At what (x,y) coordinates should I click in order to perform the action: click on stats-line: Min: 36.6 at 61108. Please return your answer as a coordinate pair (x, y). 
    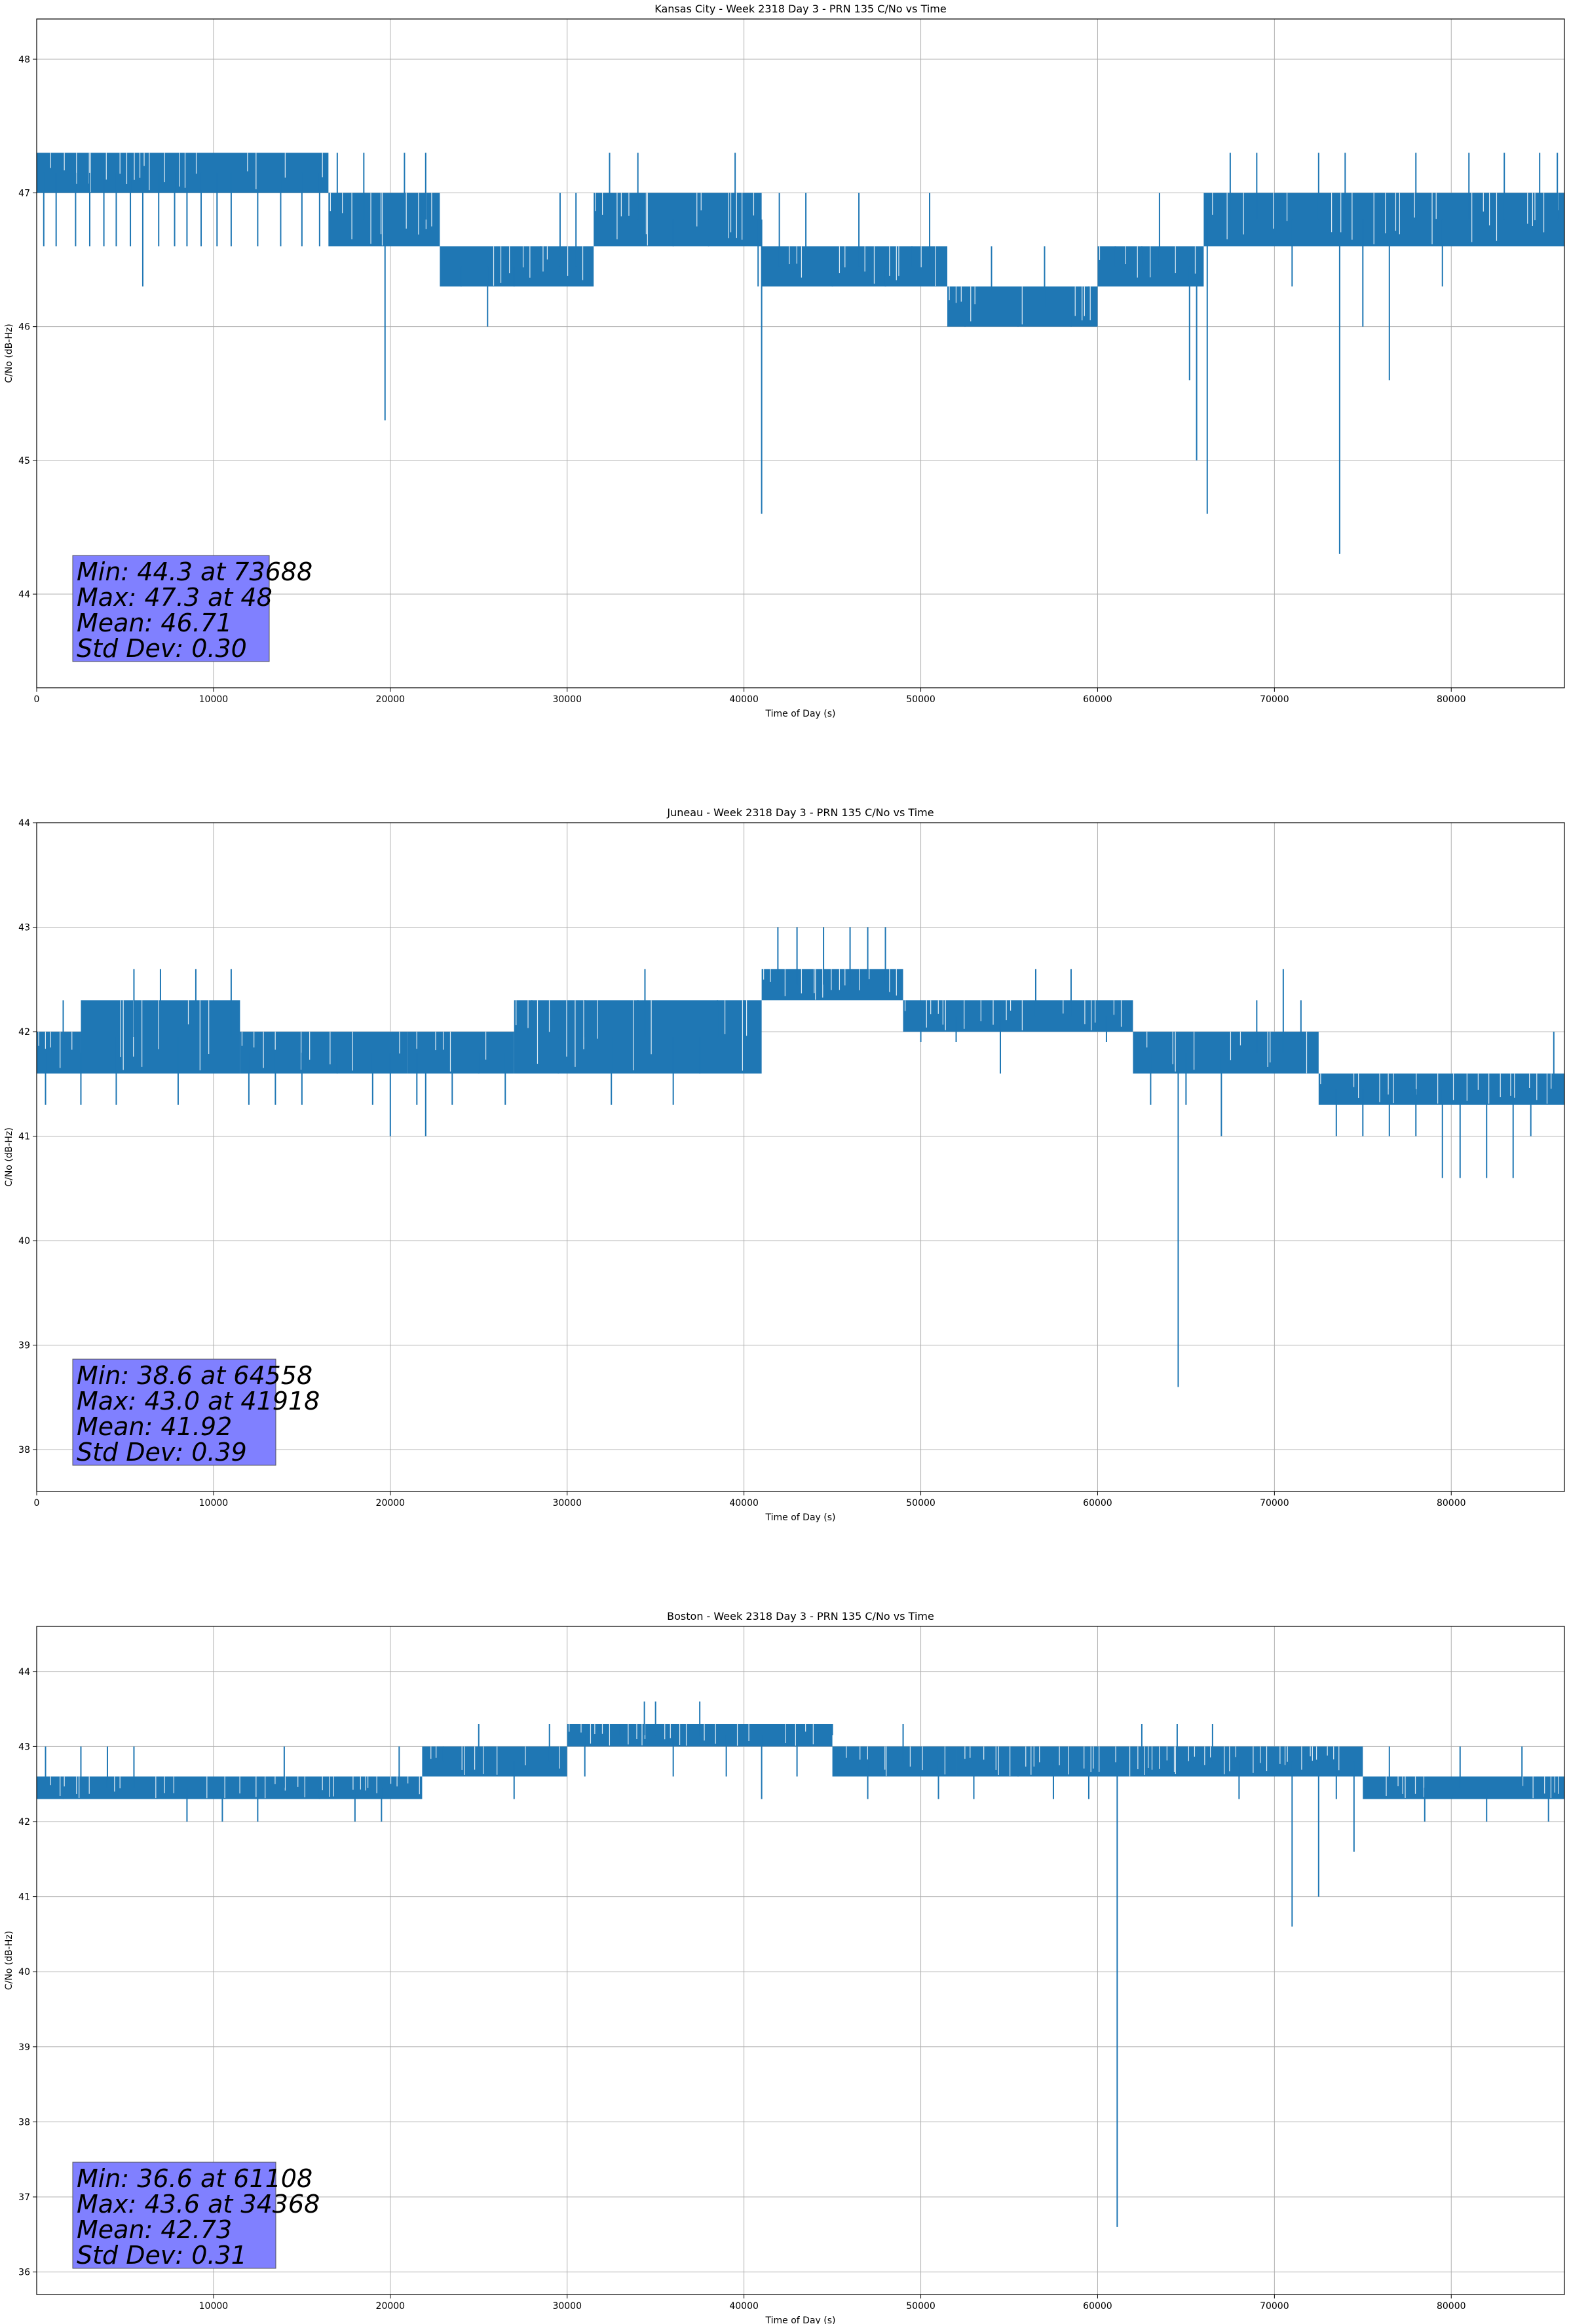
    Looking at the image, I should click on (194, 2178).